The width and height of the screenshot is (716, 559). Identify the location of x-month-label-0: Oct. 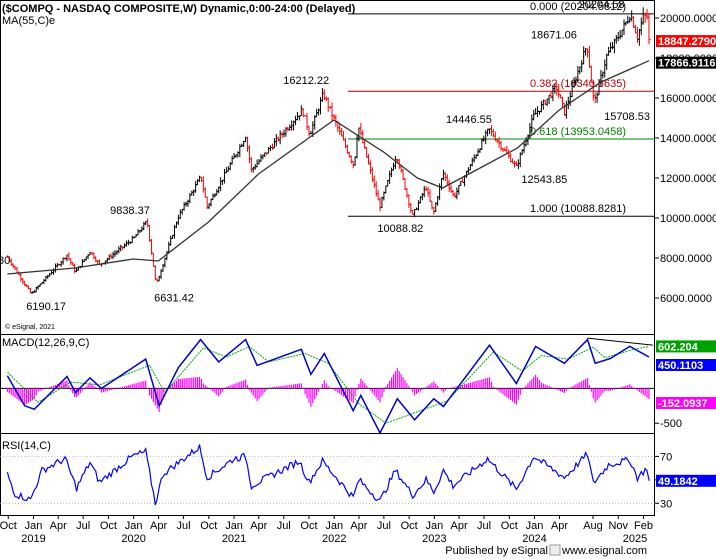
(8, 526).